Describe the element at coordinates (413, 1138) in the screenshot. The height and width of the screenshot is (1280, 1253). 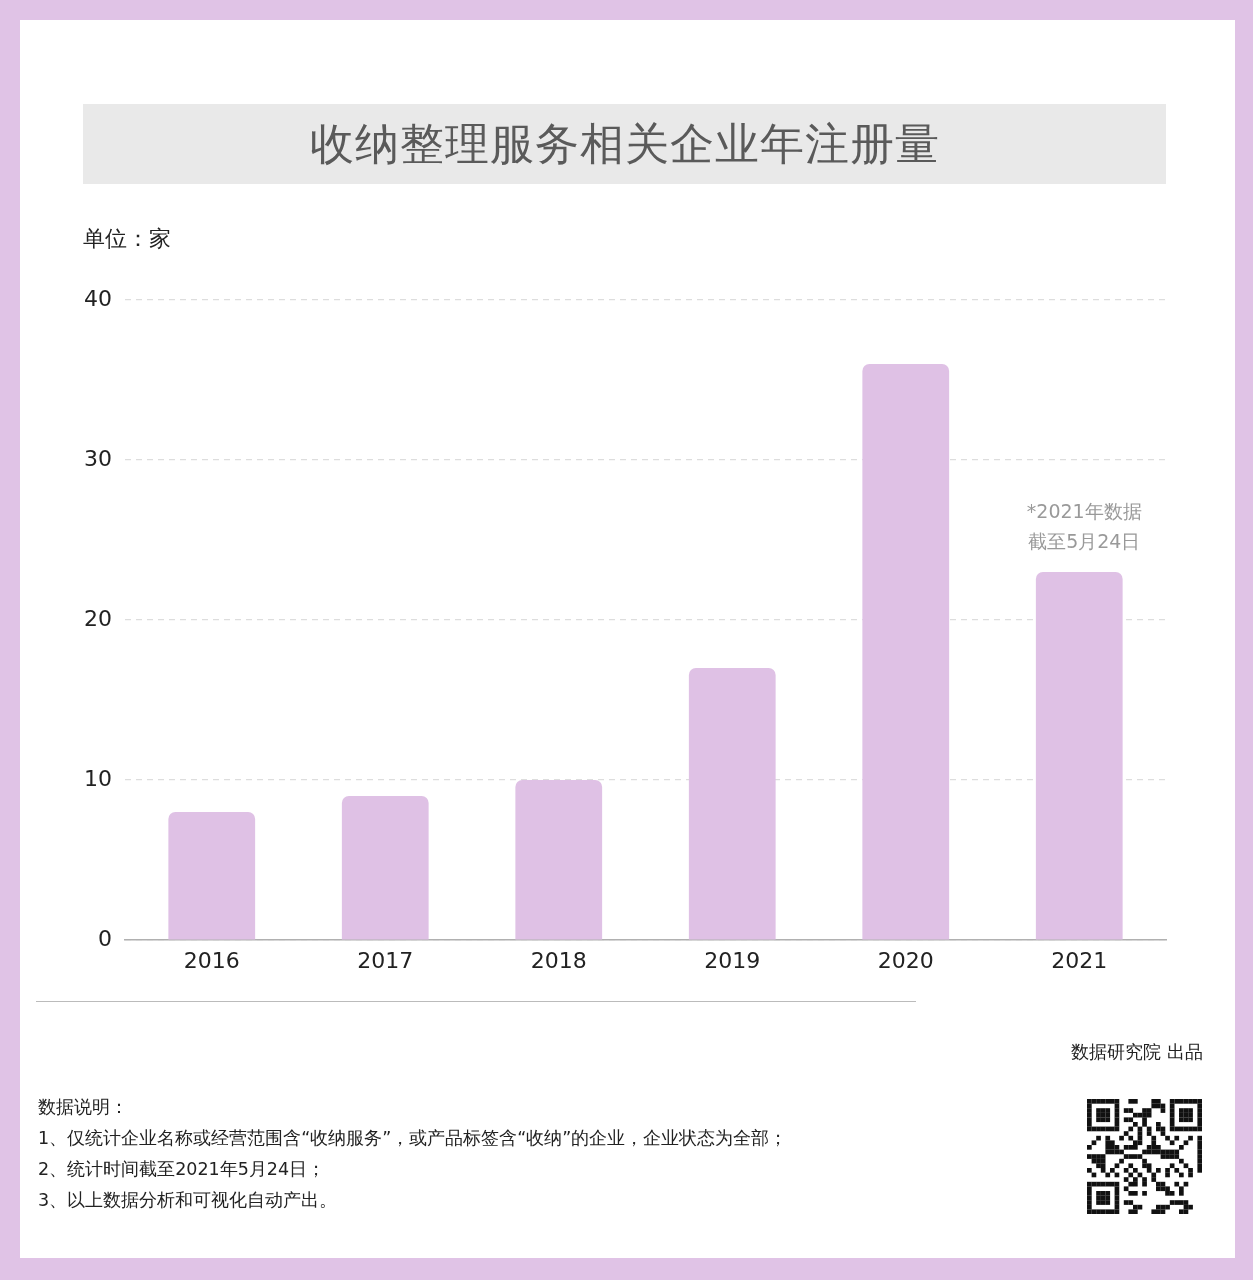
I see `text: 1、仅统计企业名称或经营范围含“收纳服务”，或产品标签含“收纳”的企业，企业状态为全部；` at that location.